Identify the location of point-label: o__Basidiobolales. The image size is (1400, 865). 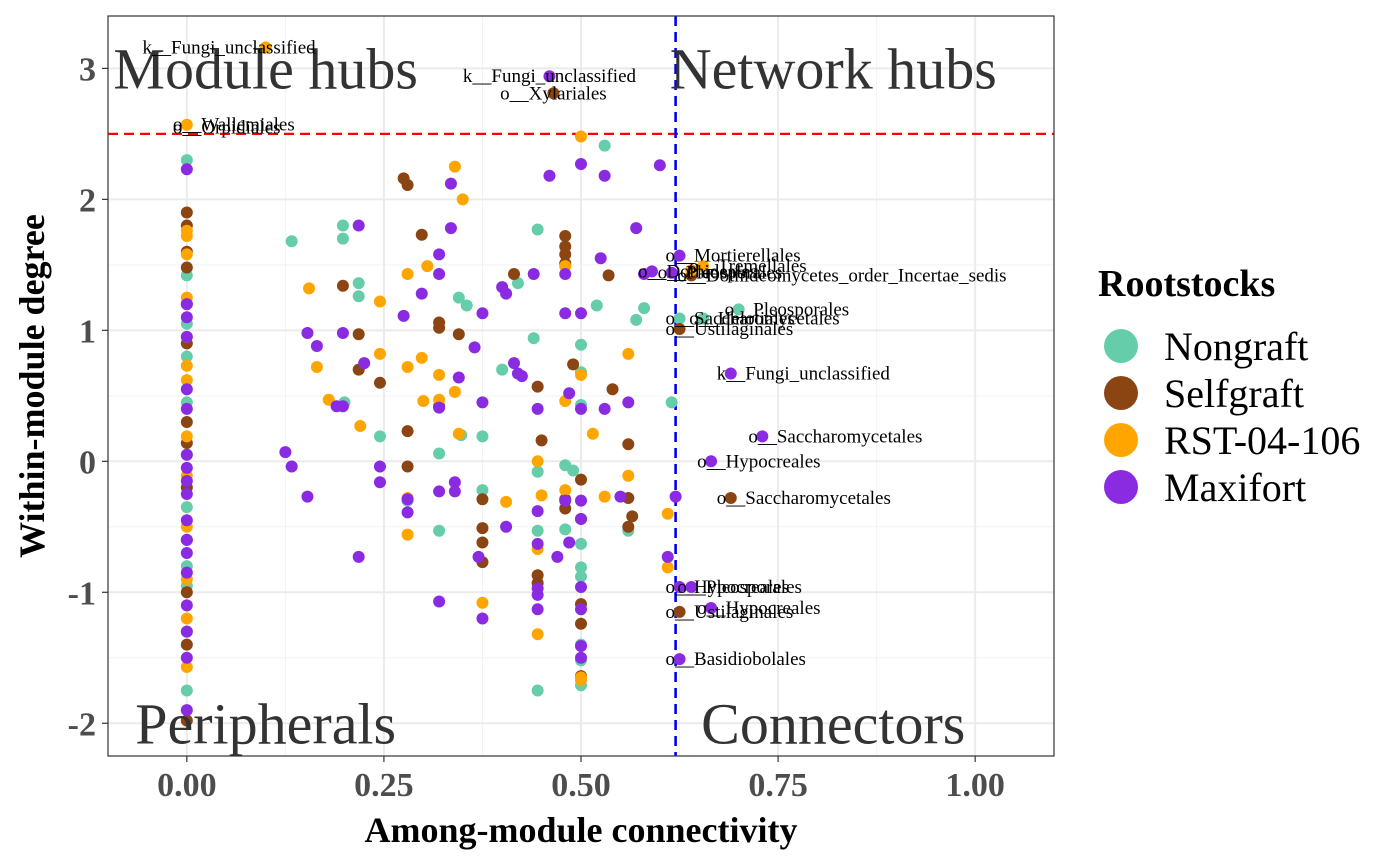
(736, 659).